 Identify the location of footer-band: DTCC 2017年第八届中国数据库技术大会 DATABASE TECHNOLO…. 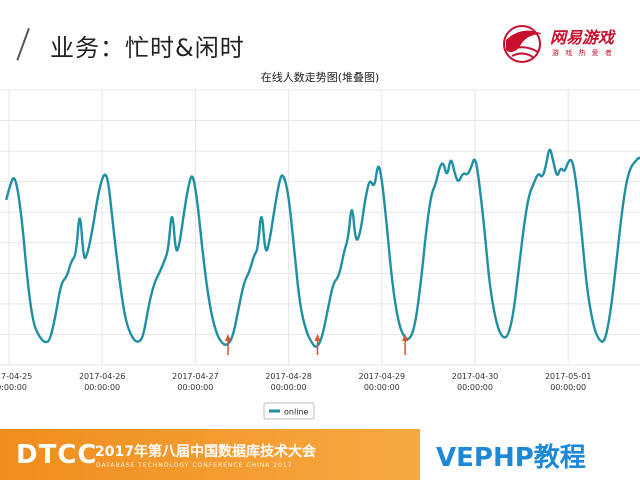
(210, 454).